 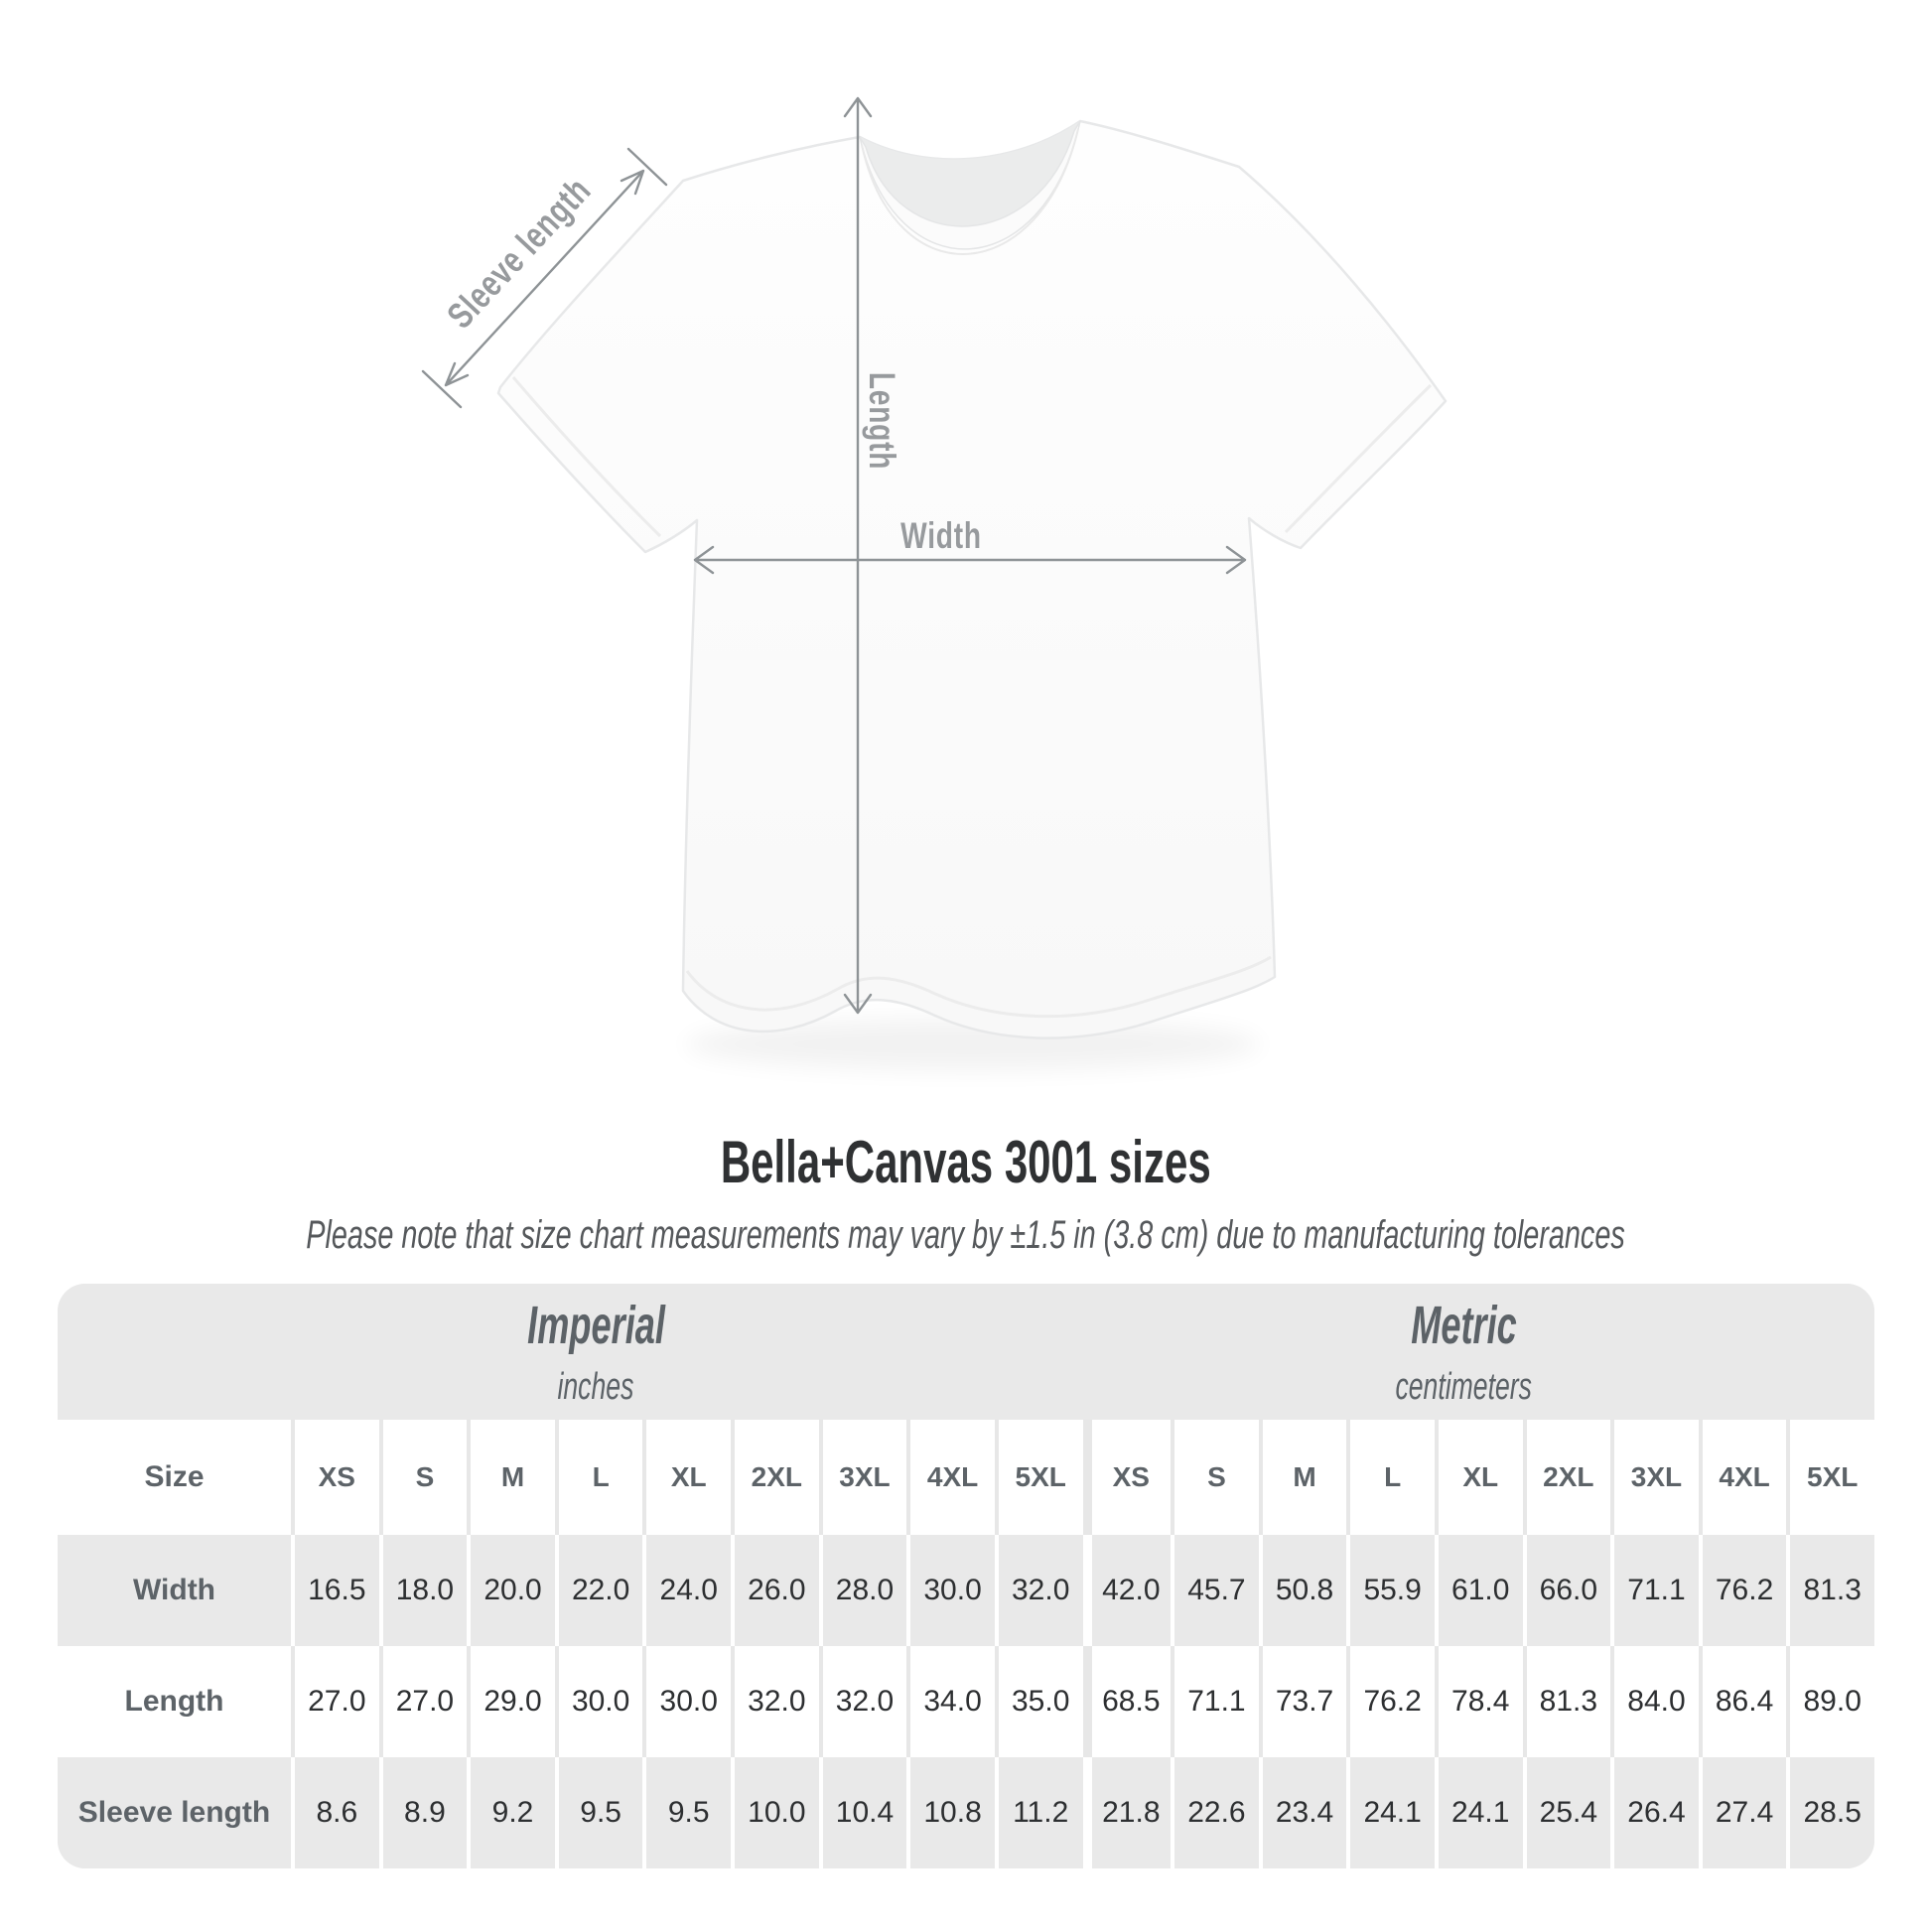 What do you see at coordinates (1566, 1701) in the screenshot?
I see `length-metric-2xl: 81.3` at bounding box center [1566, 1701].